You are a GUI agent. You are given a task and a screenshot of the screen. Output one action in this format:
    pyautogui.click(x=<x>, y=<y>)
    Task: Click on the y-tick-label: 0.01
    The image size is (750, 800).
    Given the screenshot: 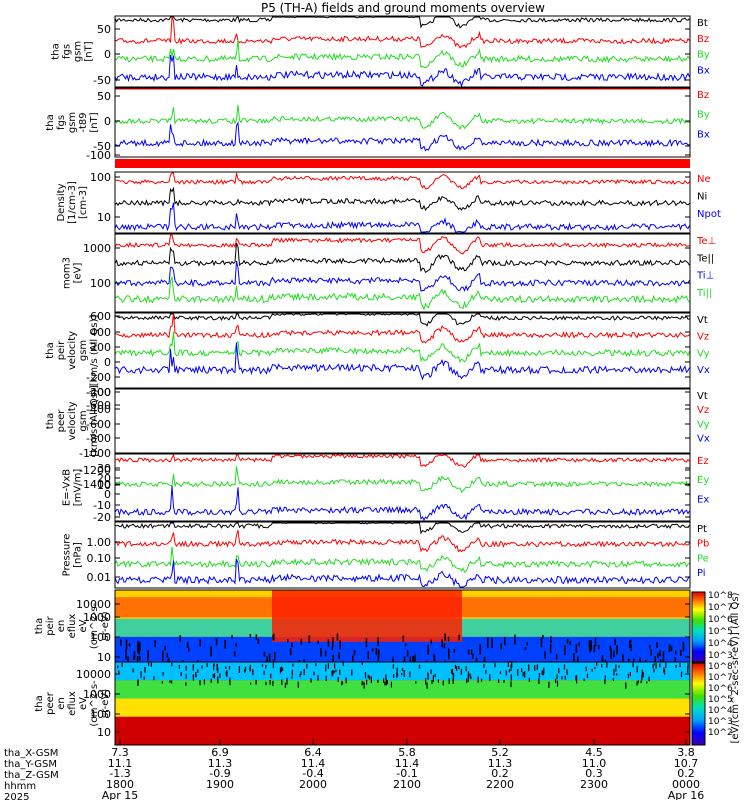 What is the action you would take?
    pyautogui.click(x=99, y=577)
    